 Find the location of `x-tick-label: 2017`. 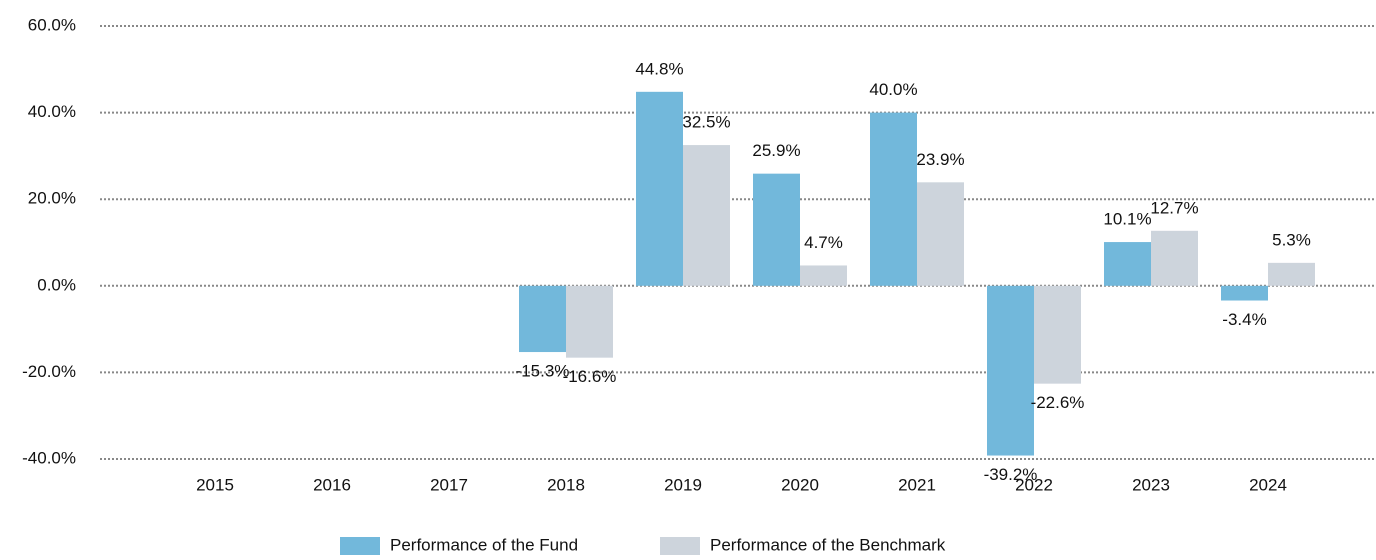

x-tick-label: 2017 is located at coordinates (449, 484).